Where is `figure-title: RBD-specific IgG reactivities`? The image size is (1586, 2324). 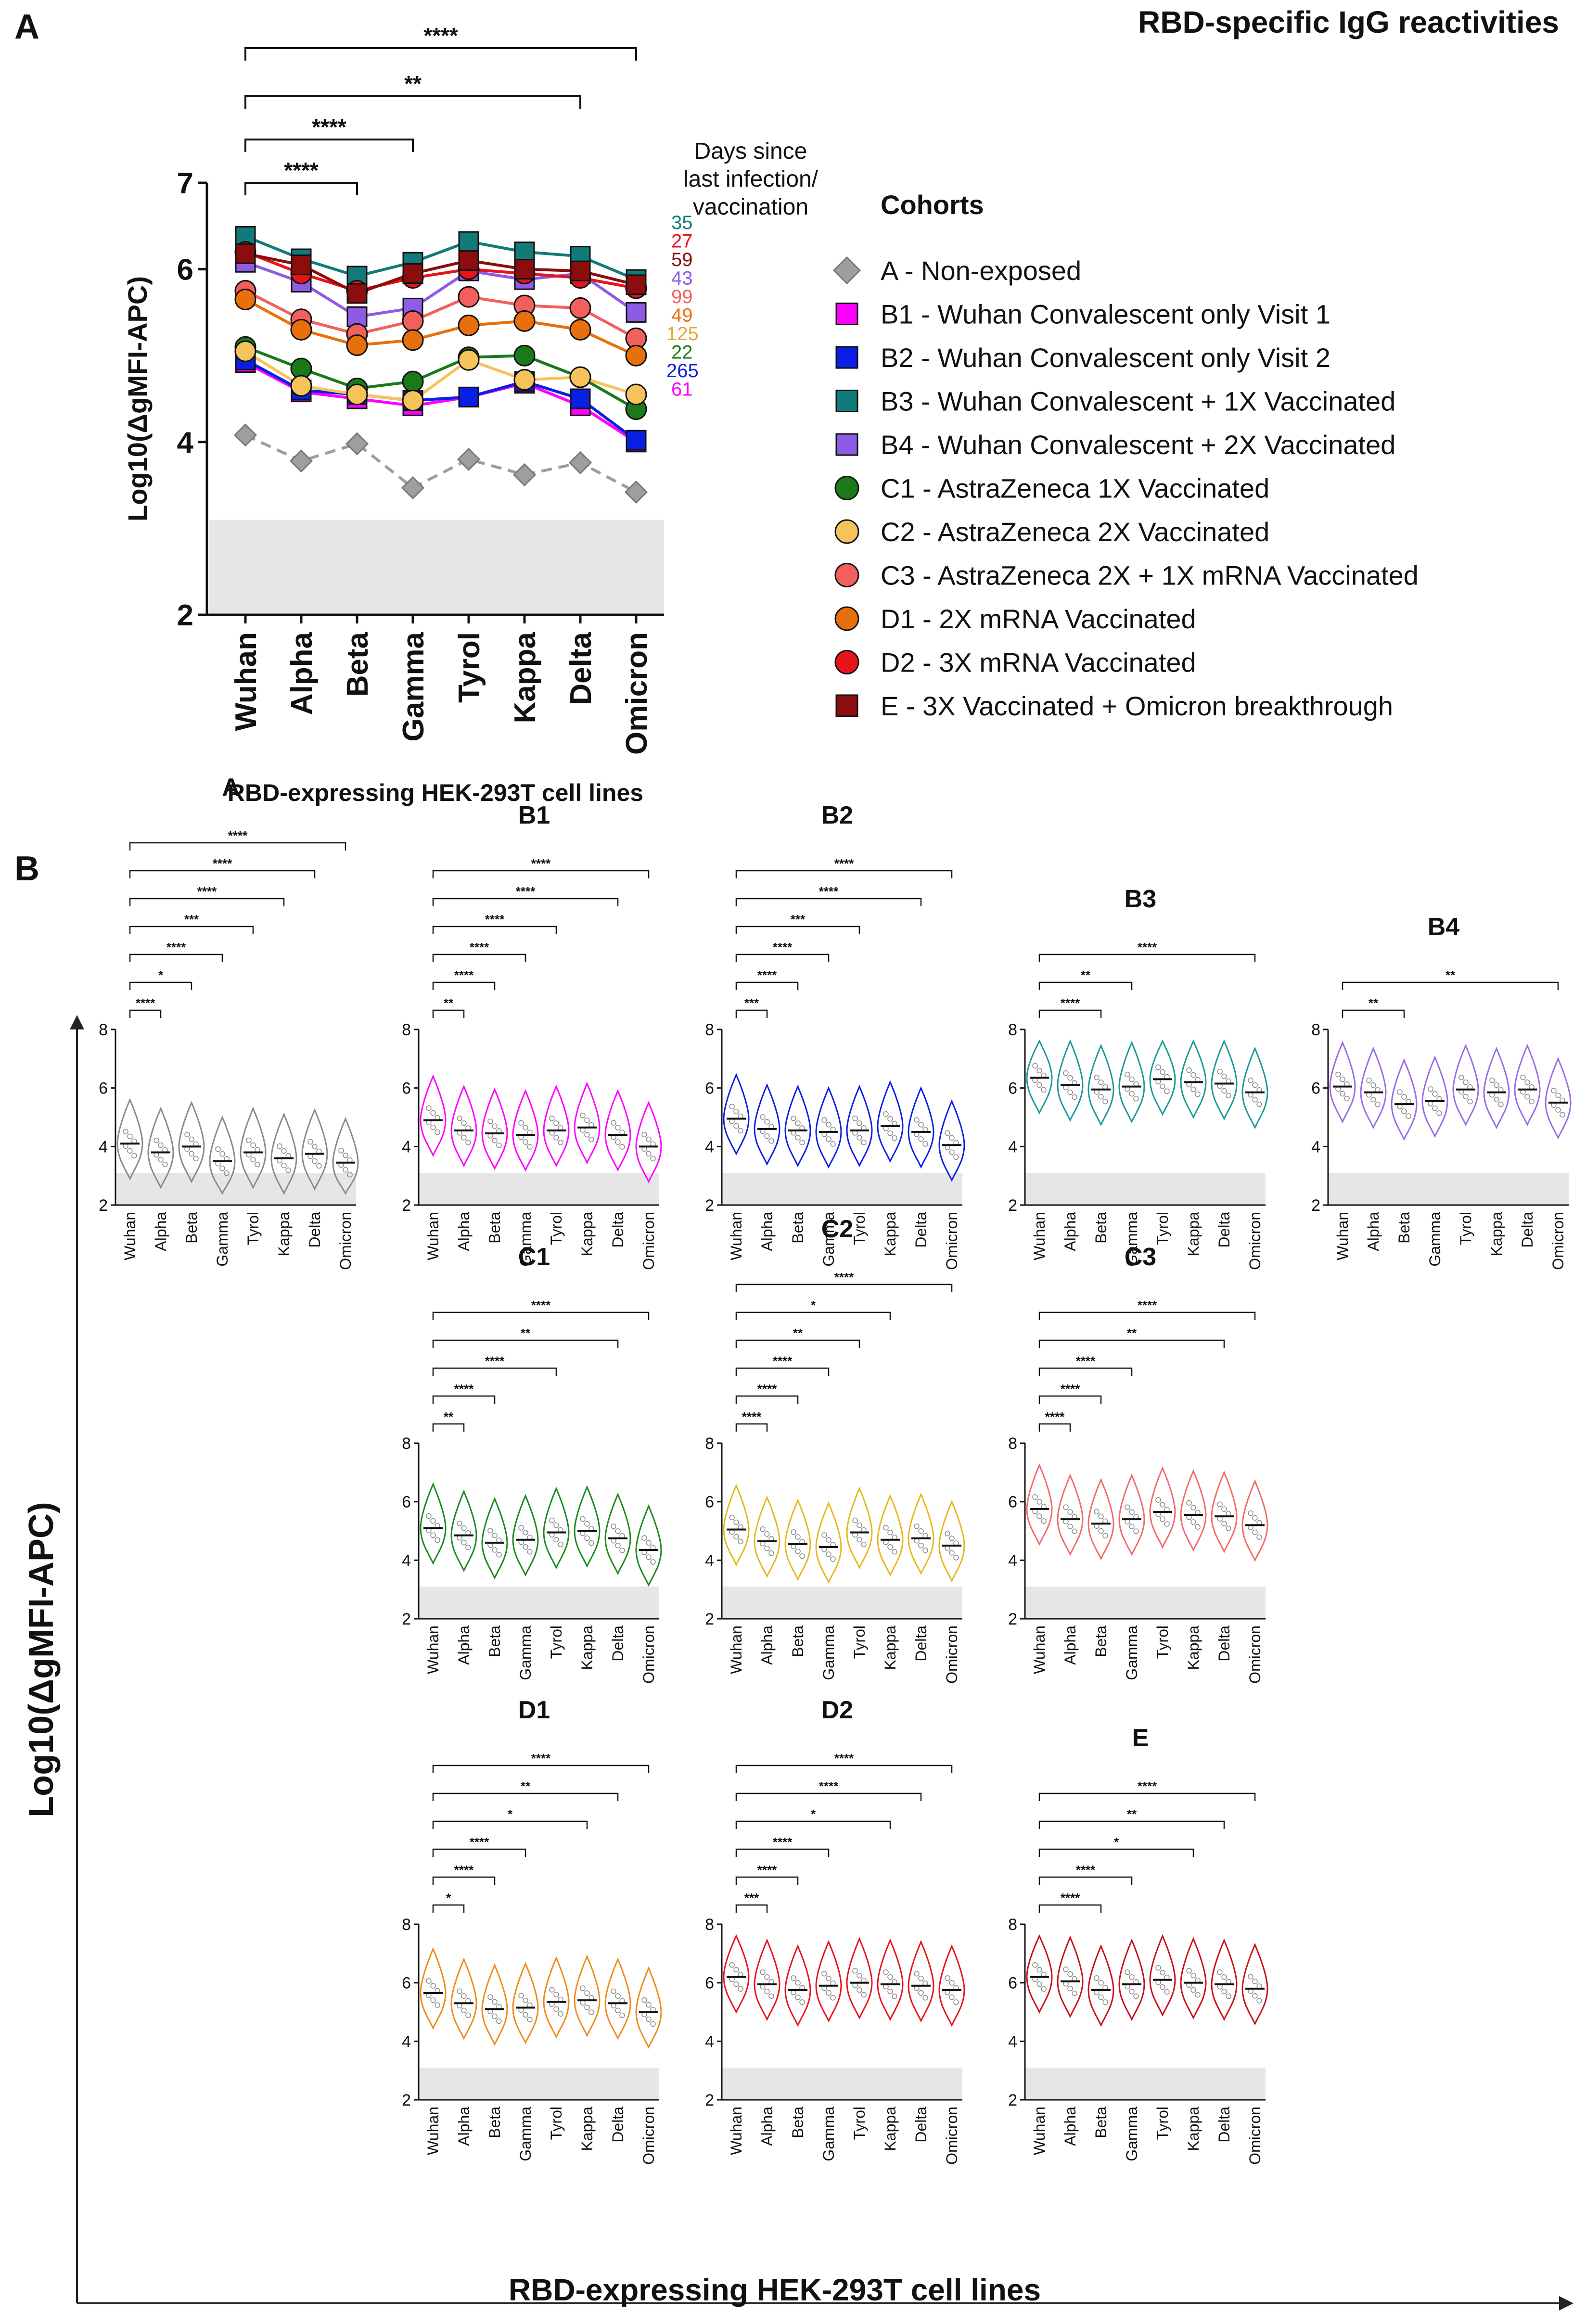 figure-title: RBD-specific IgG reactivities is located at coordinates (1348, 22).